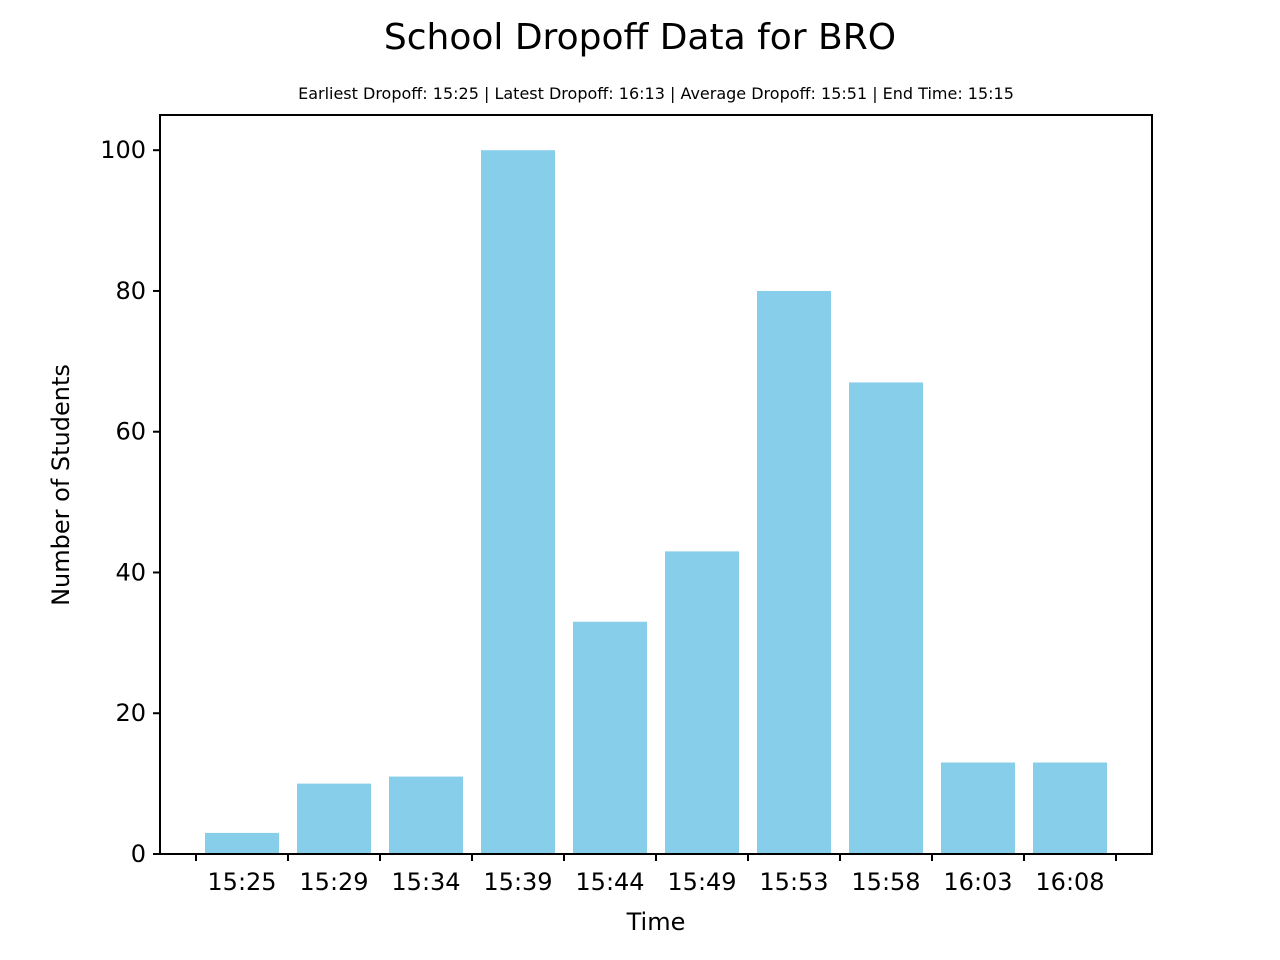 The width and height of the screenshot is (1280, 960). Describe the element at coordinates (640, 37) in the screenshot. I see `chart-title: School Dropoff Data for BRO` at that location.